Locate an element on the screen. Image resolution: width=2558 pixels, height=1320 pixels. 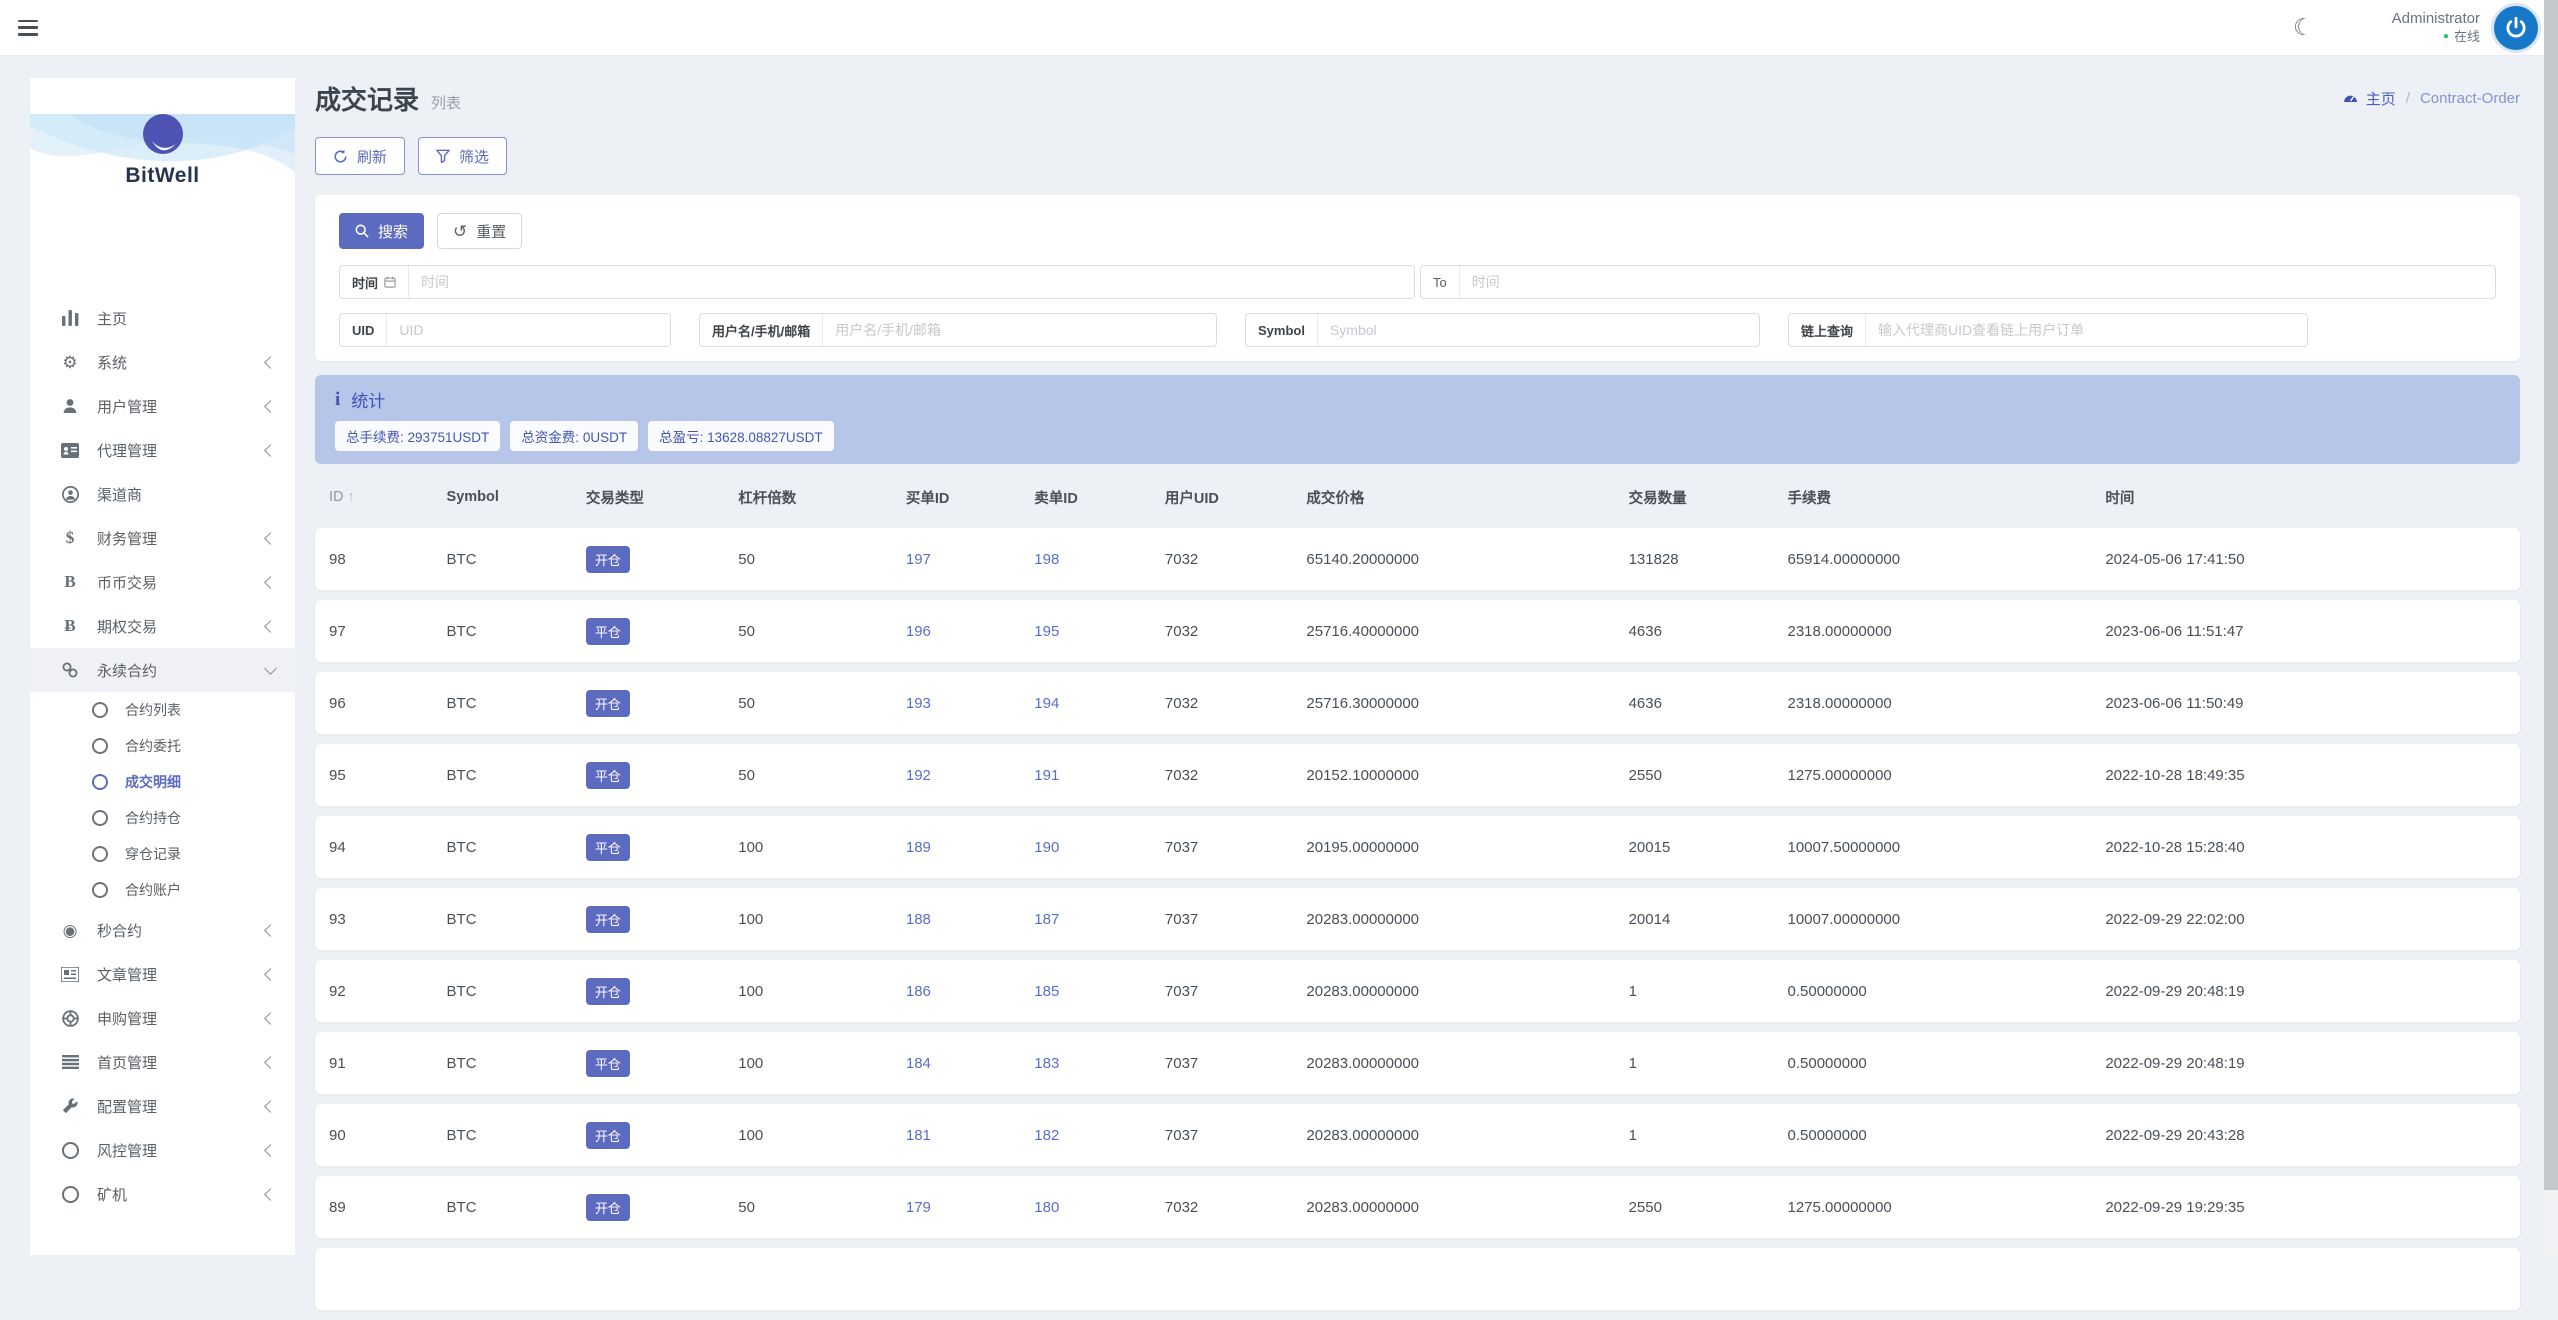
cell-time: 2022-09-29 22:02:00 is located at coordinates (2175, 919).